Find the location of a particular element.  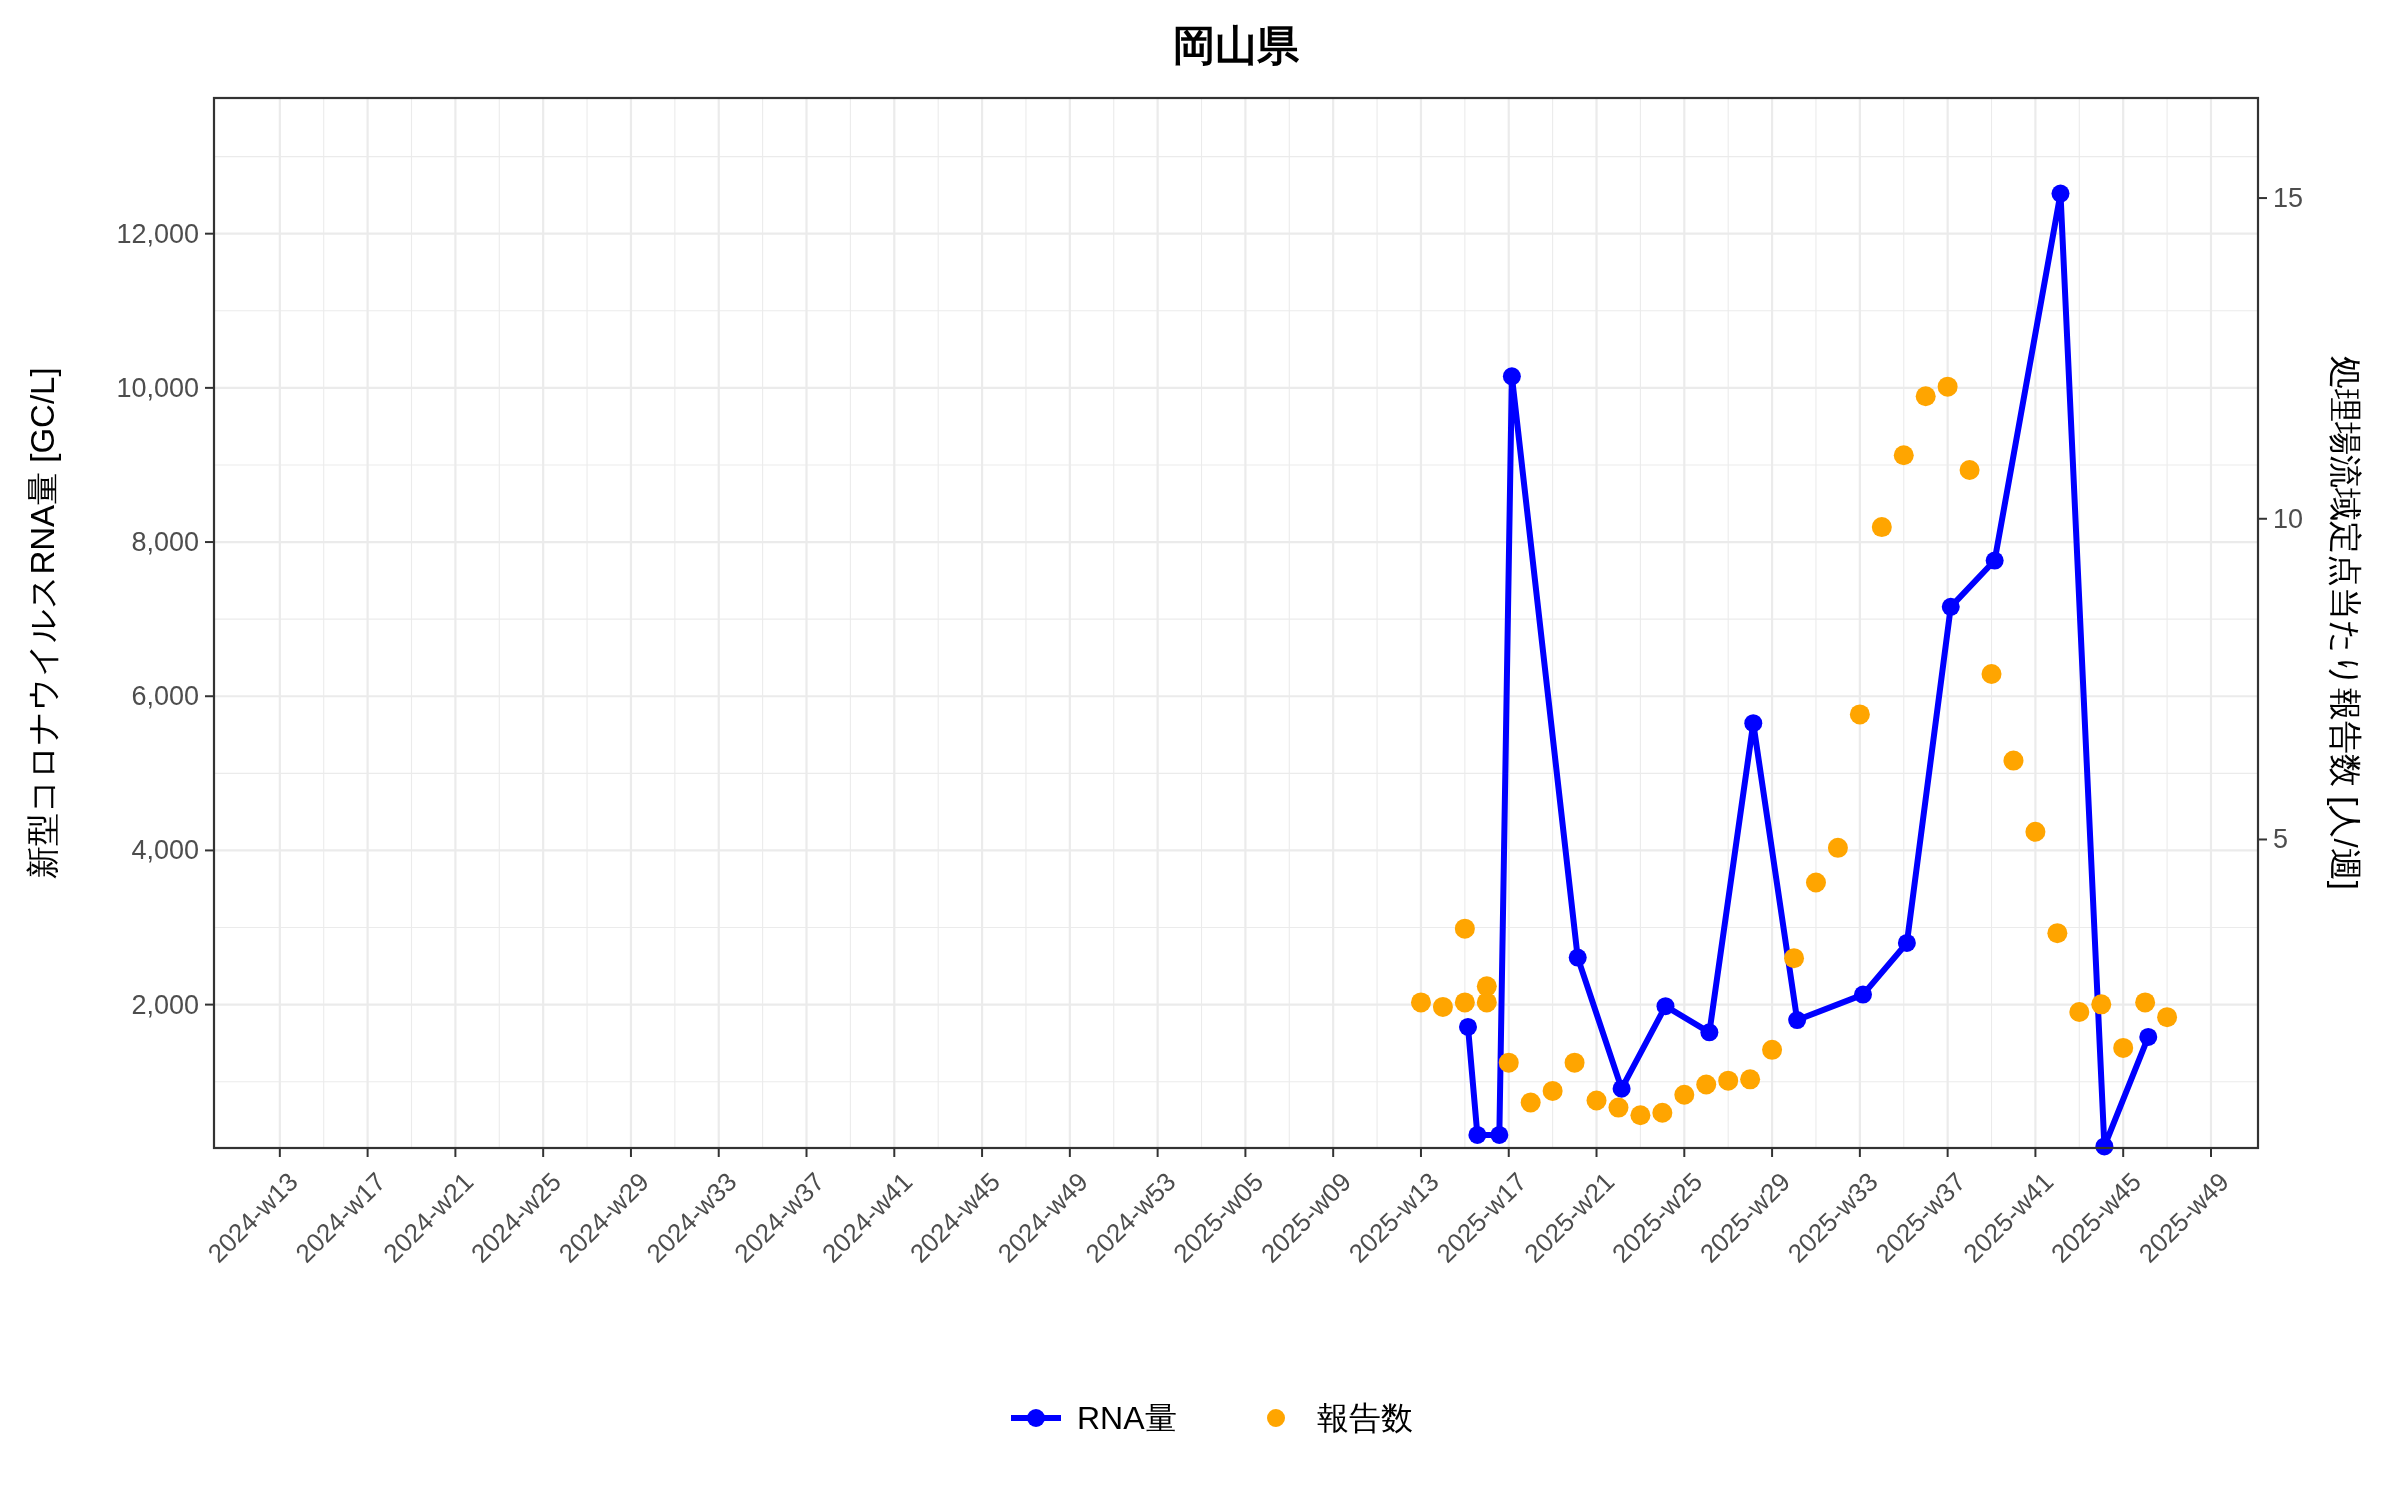

legend-label: RNA量 is located at coordinates (1127, 1418).